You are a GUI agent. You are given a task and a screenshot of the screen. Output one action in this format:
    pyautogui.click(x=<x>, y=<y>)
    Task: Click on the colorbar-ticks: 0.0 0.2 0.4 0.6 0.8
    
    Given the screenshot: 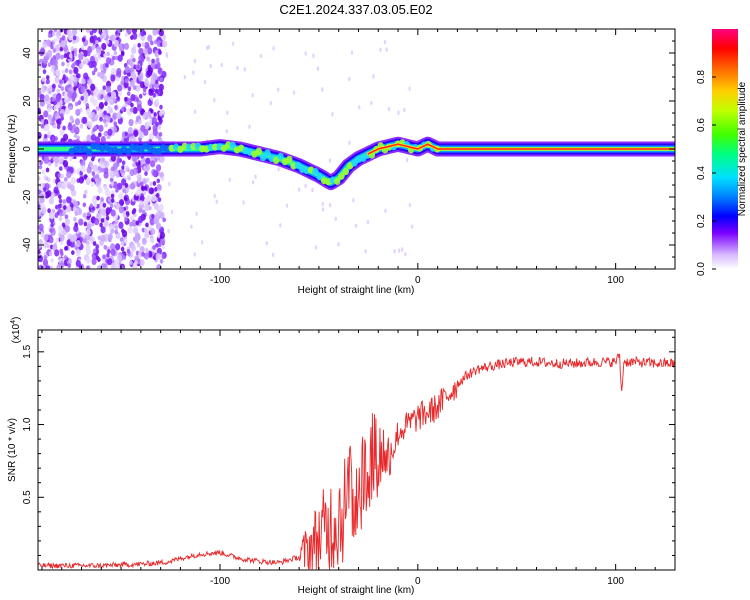 What is the action you would take?
    pyautogui.click(x=706, y=173)
    